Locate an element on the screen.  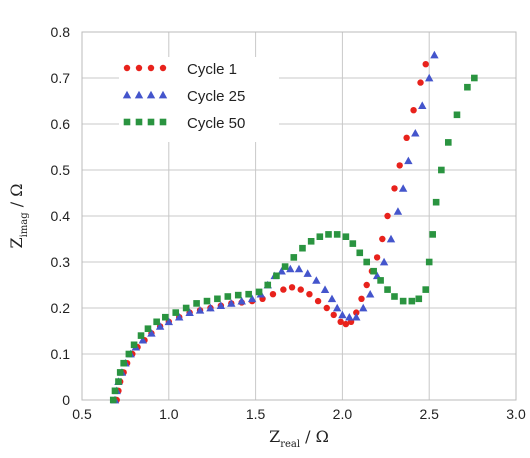
x-tick-label: 1.5 is located at coordinates (256, 414).